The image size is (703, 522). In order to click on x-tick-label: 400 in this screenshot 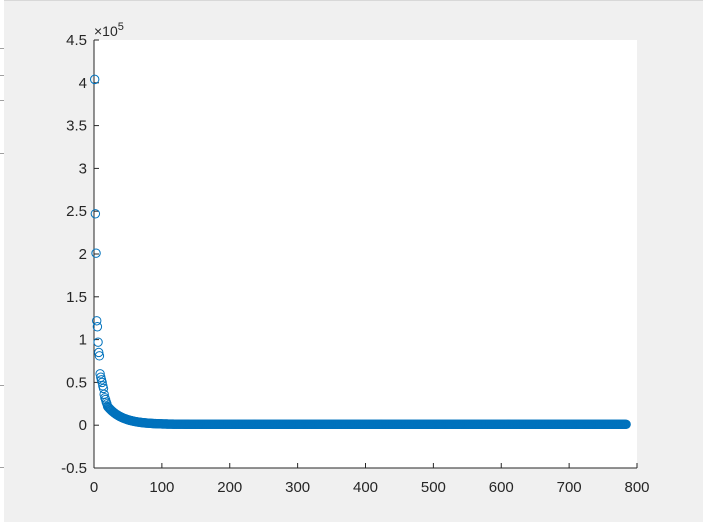, I will do `click(365, 487)`.